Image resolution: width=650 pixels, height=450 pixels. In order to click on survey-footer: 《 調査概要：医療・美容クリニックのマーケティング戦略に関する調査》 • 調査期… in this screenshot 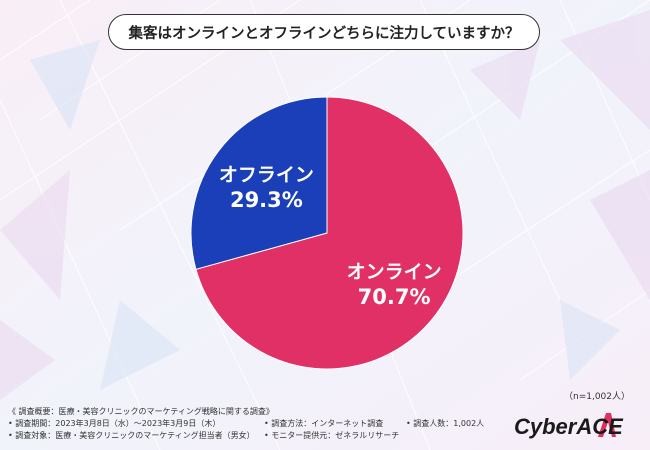, I will do `click(325, 428)`.